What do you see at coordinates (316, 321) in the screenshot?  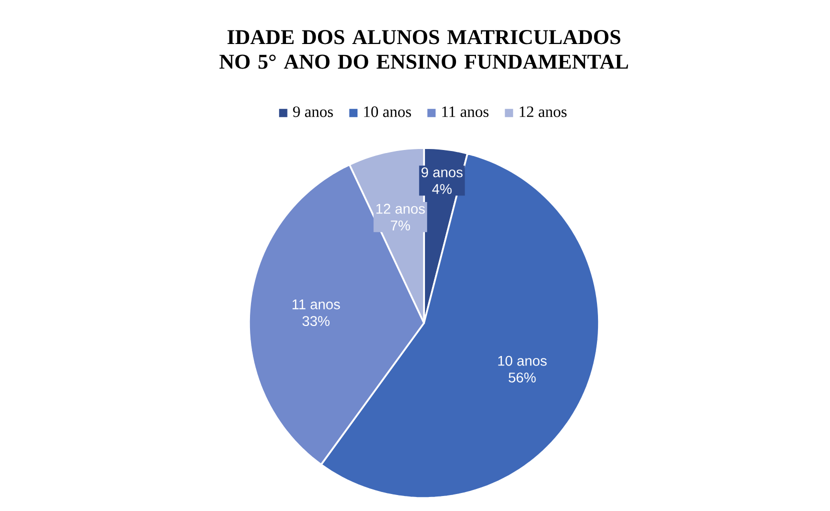 I see `data-label: 33%` at bounding box center [316, 321].